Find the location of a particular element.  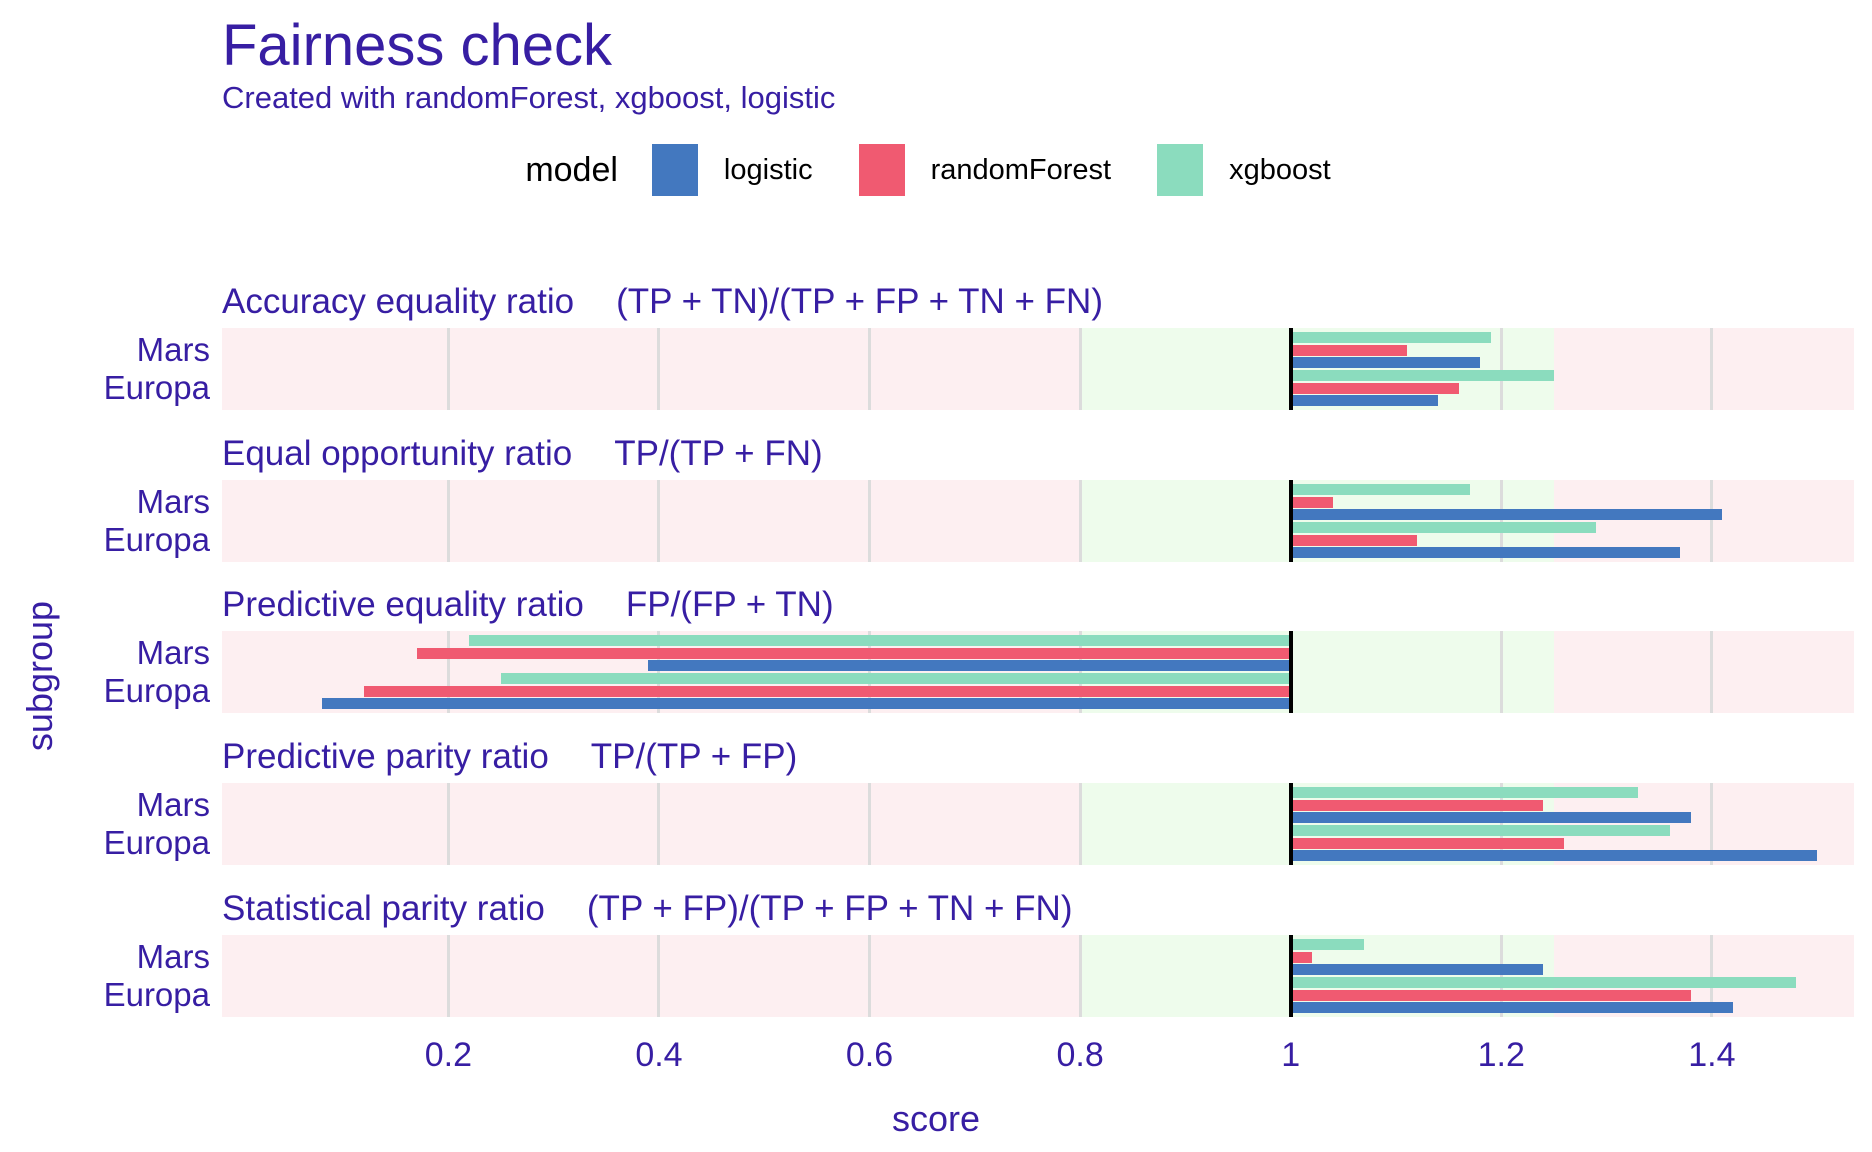

x-tick-label: 0.4 is located at coordinates (659, 1055).